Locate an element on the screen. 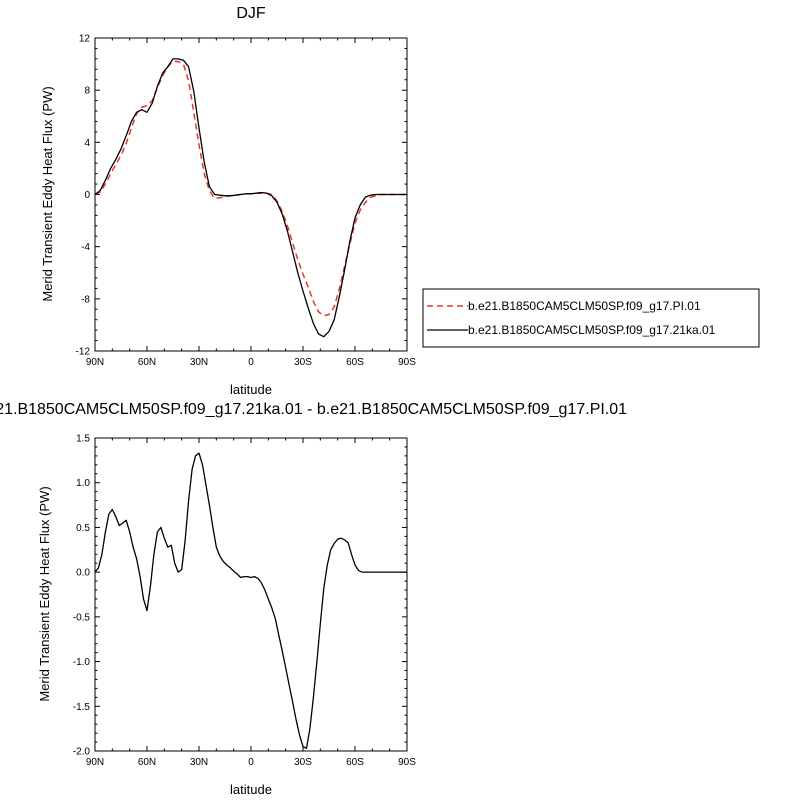 This screenshot has width=800, height=800. y-tick-label: -4 is located at coordinates (85, 247).